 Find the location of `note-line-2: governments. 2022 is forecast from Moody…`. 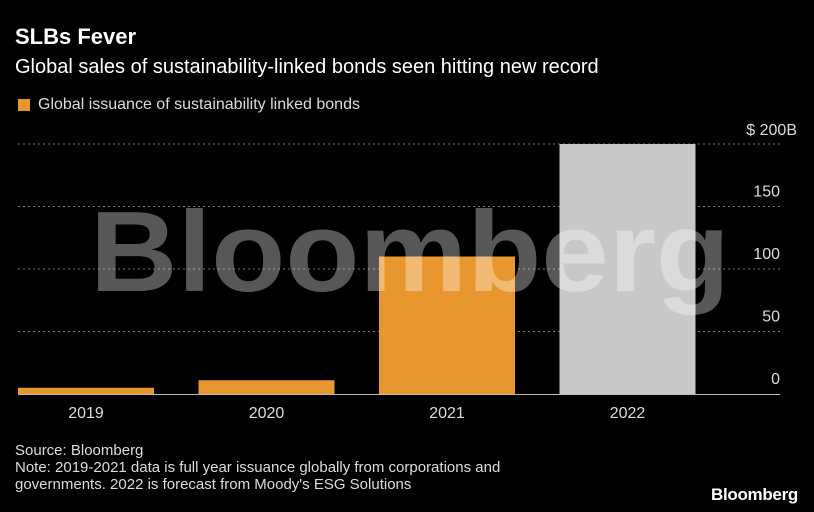

note-line-2: governments. 2022 is forecast from Moody… is located at coordinates (213, 484).